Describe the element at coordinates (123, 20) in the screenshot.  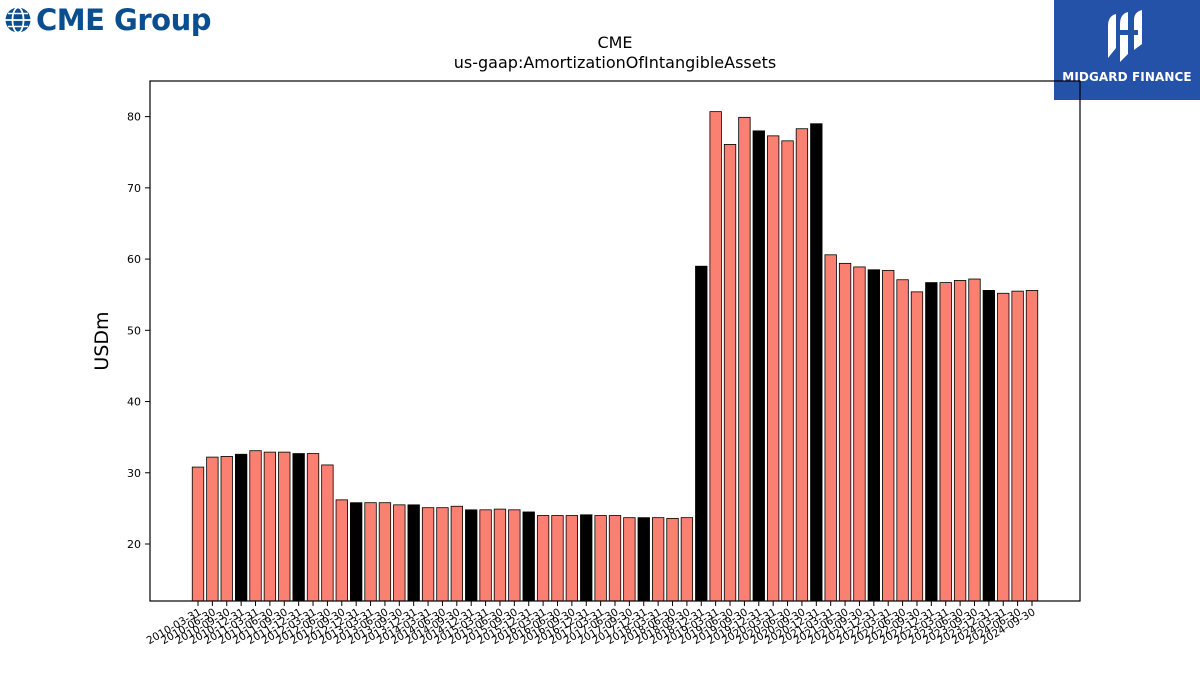
I see `brand-name: CME Group` at that location.